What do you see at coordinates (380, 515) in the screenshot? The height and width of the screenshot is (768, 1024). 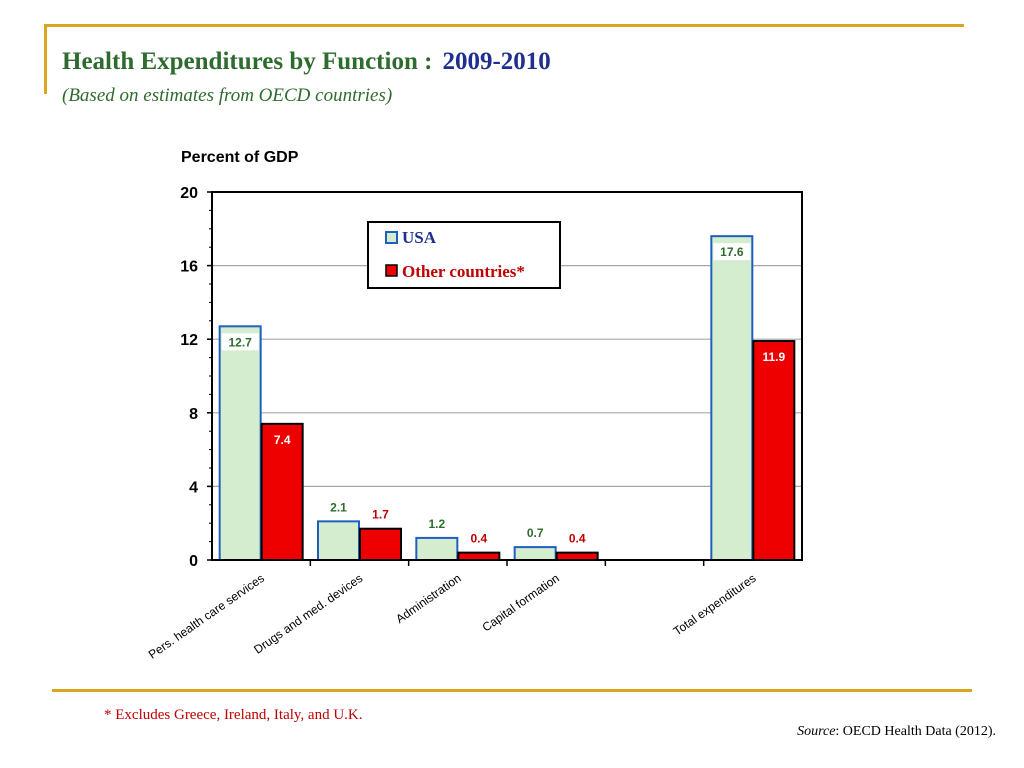 I see `data-label-other-countries: 1.7` at bounding box center [380, 515].